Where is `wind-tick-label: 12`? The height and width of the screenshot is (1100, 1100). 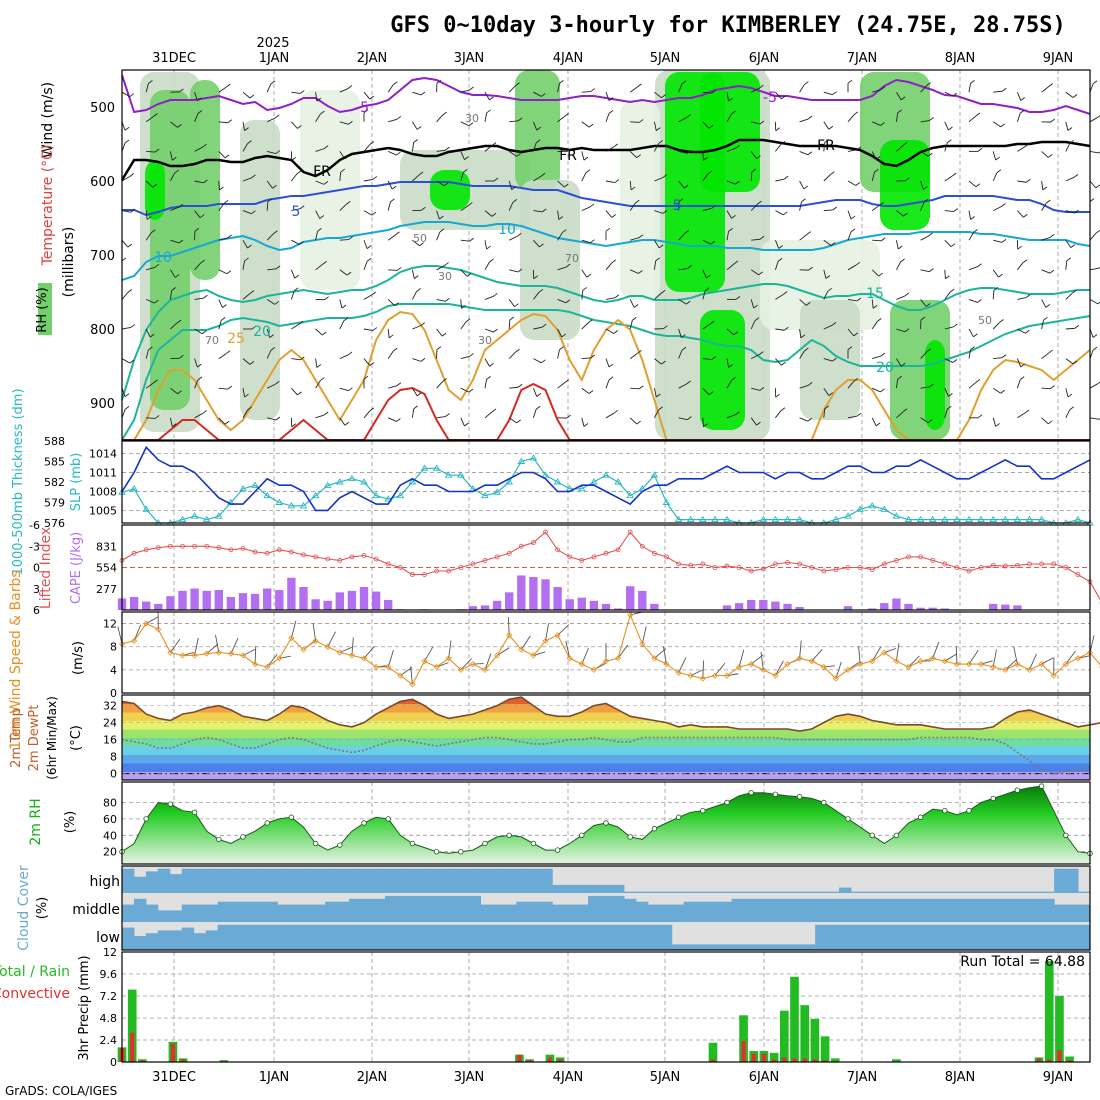
wind-tick-label: 12 is located at coordinates (110, 624).